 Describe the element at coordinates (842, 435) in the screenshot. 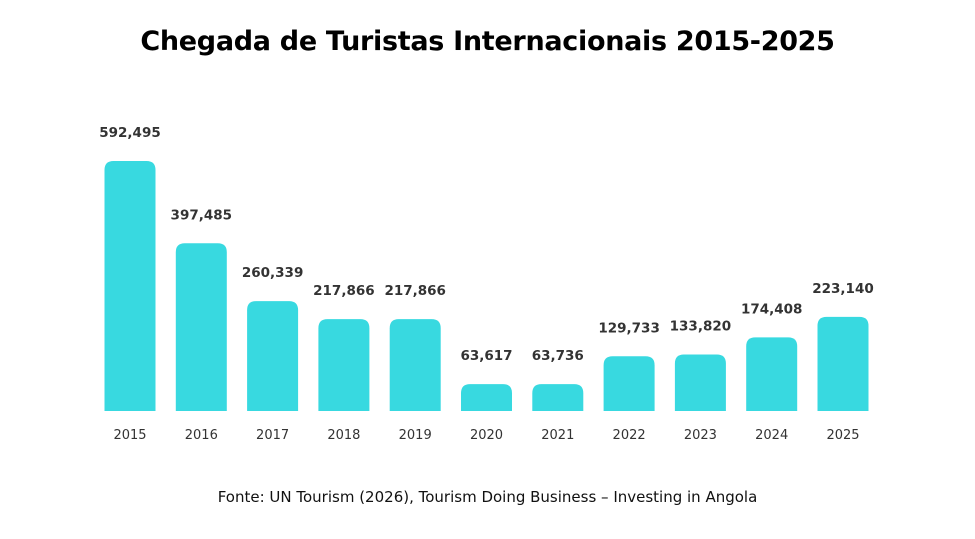

I see `x-tick-2025: 2025` at that location.